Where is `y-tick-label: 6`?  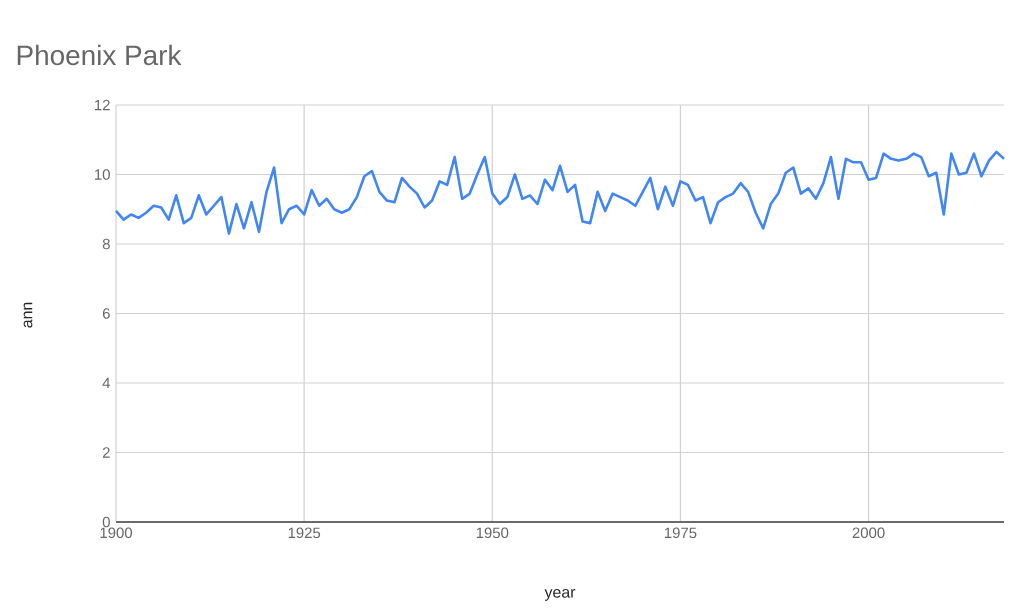 y-tick-label: 6 is located at coordinates (106, 313).